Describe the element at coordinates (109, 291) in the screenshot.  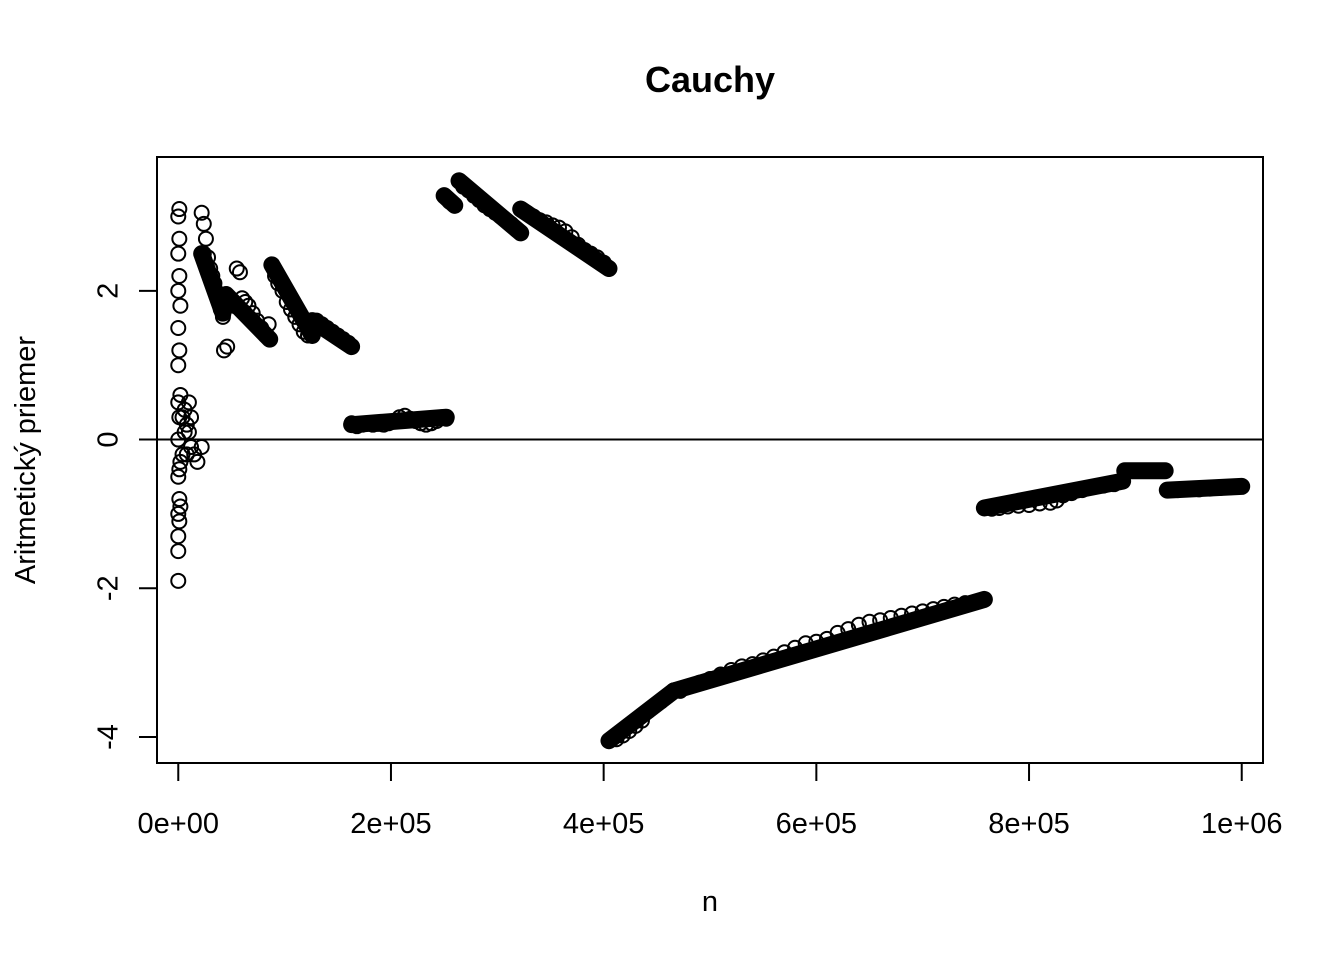
I see `y-tick-label: 2` at that location.